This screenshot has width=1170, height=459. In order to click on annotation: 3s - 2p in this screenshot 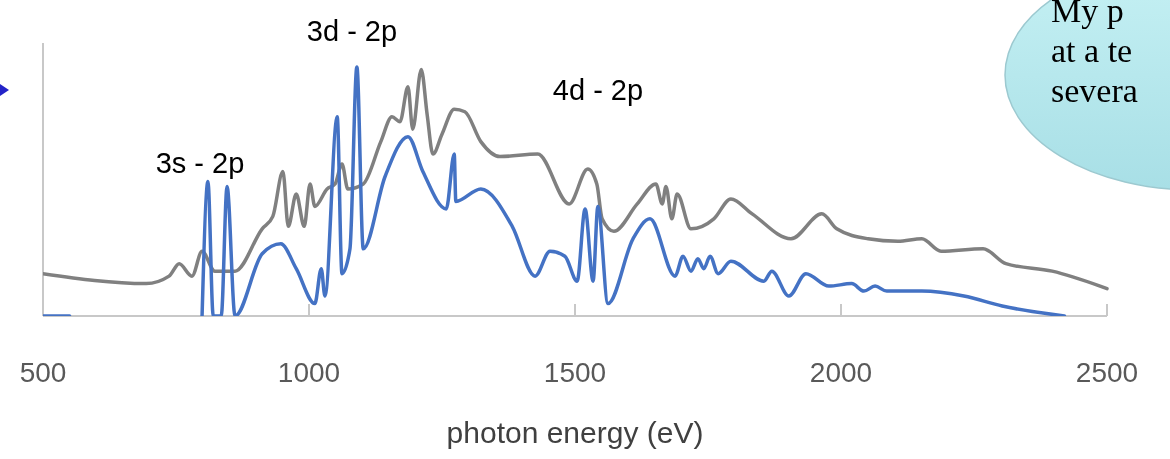, I will do `click(200, 162)`.